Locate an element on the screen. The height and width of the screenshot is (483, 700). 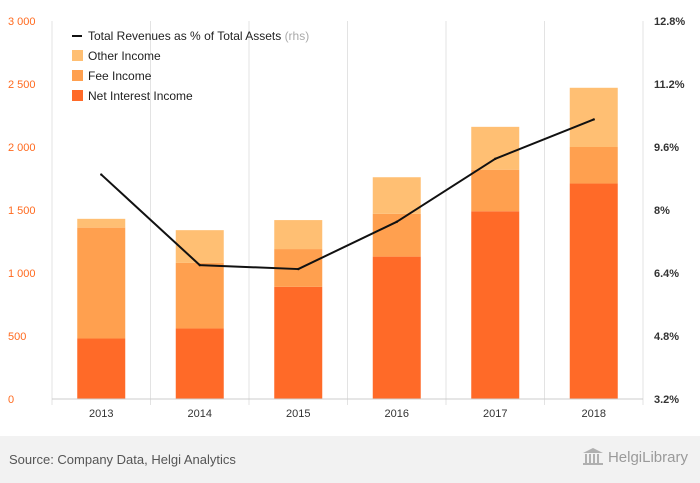
bar-other-income-2014 is located at coordinates (199, 246).